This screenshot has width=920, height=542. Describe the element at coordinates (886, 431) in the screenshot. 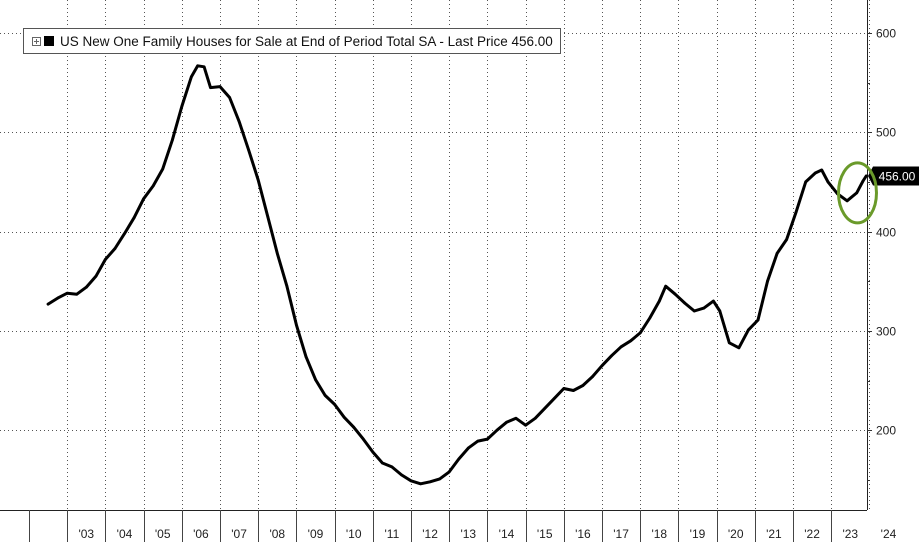

I see `y-tick-label: 200` at that location.